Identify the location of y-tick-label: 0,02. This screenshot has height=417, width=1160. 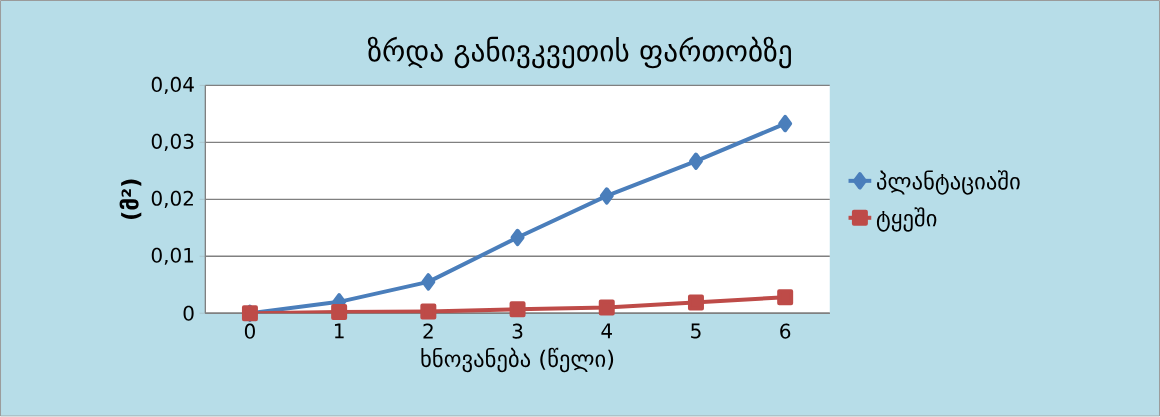
(172, 199).